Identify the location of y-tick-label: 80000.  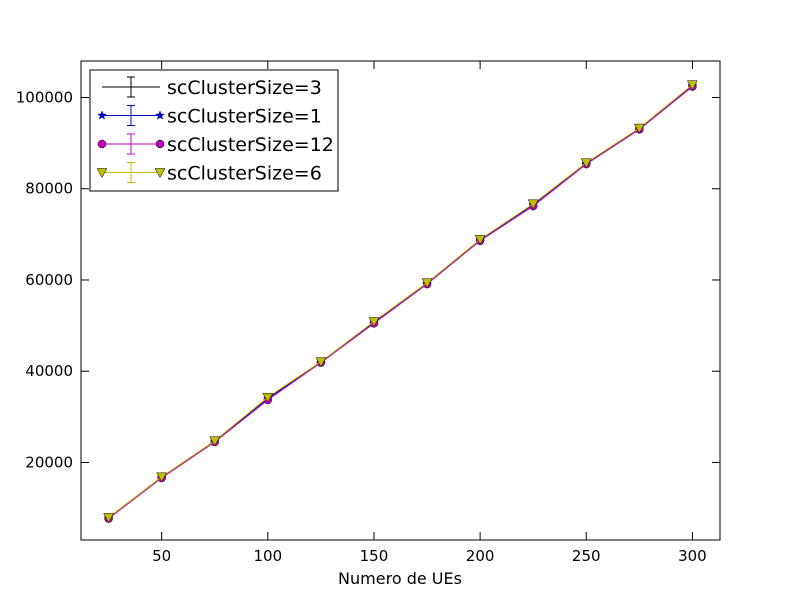
(49, 189).